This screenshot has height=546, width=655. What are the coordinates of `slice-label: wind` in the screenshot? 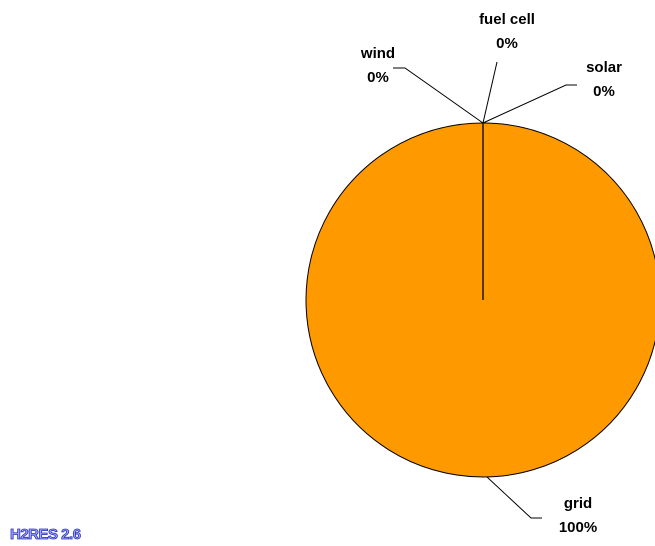 It's located at (377, 53).